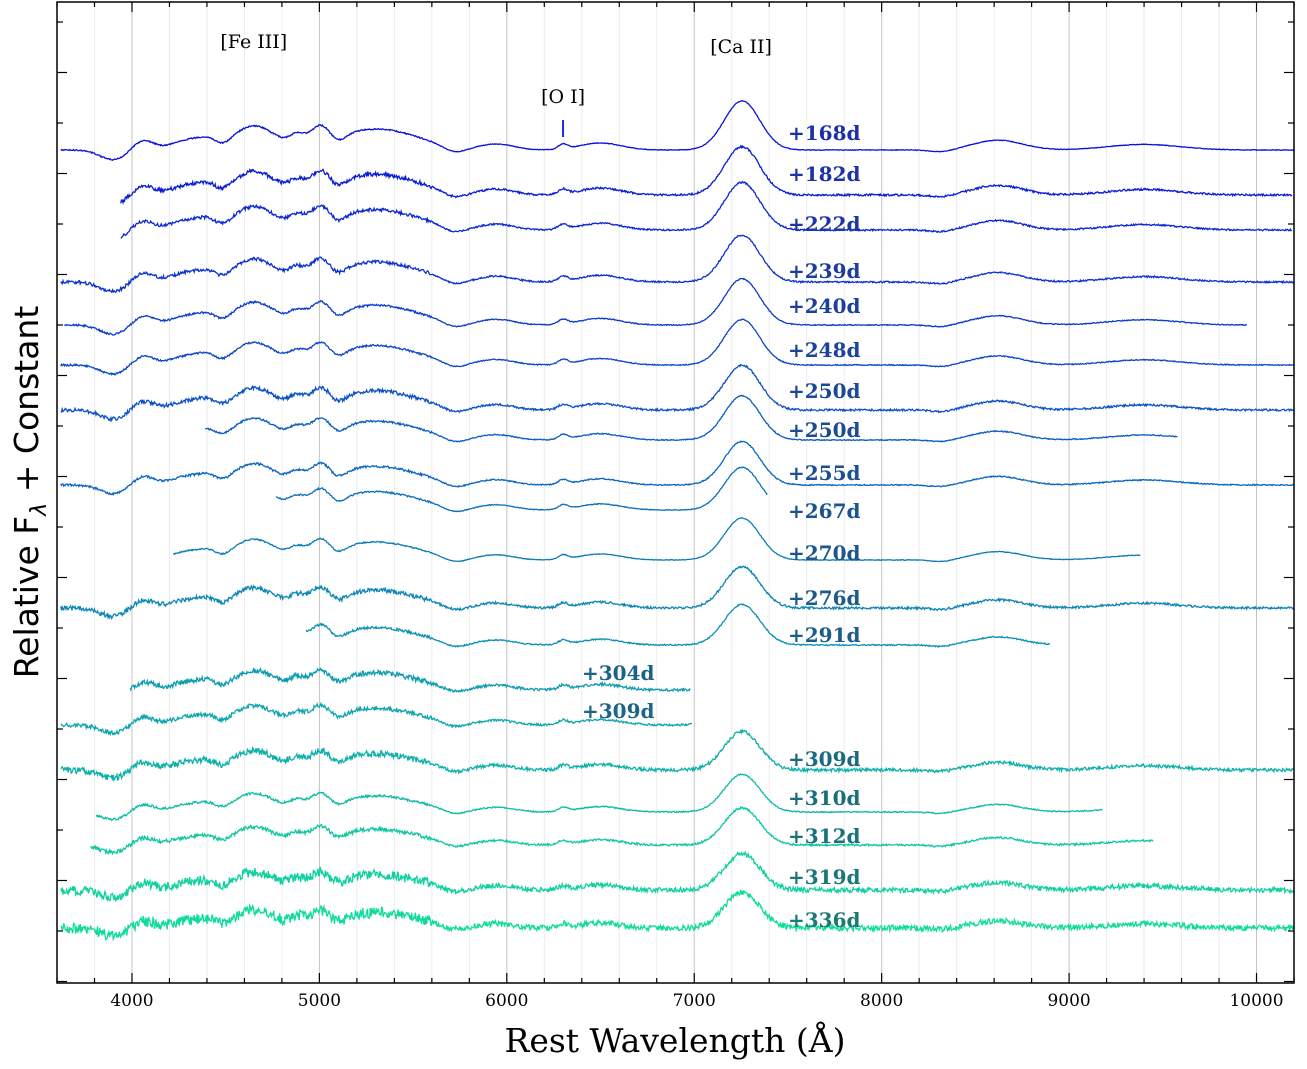 The image size is (1307, 1069). I want to click on x-tick-label: 9000, so click(1068, 1001).